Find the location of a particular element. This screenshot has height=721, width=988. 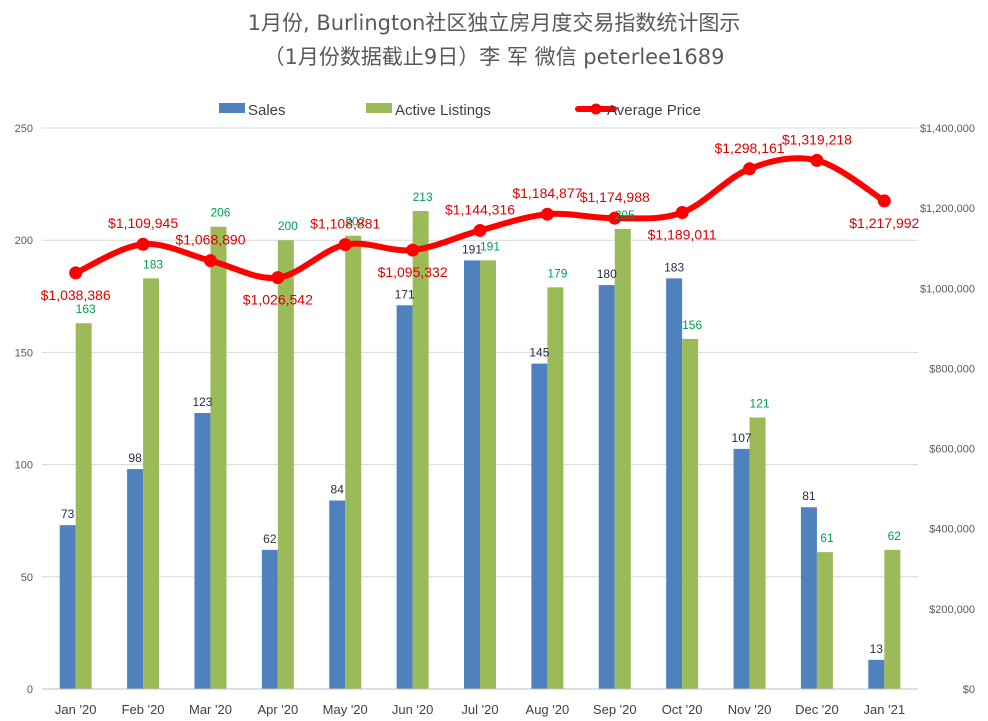

active-listings-data-label: 213 is located at coordinates (423, 197).